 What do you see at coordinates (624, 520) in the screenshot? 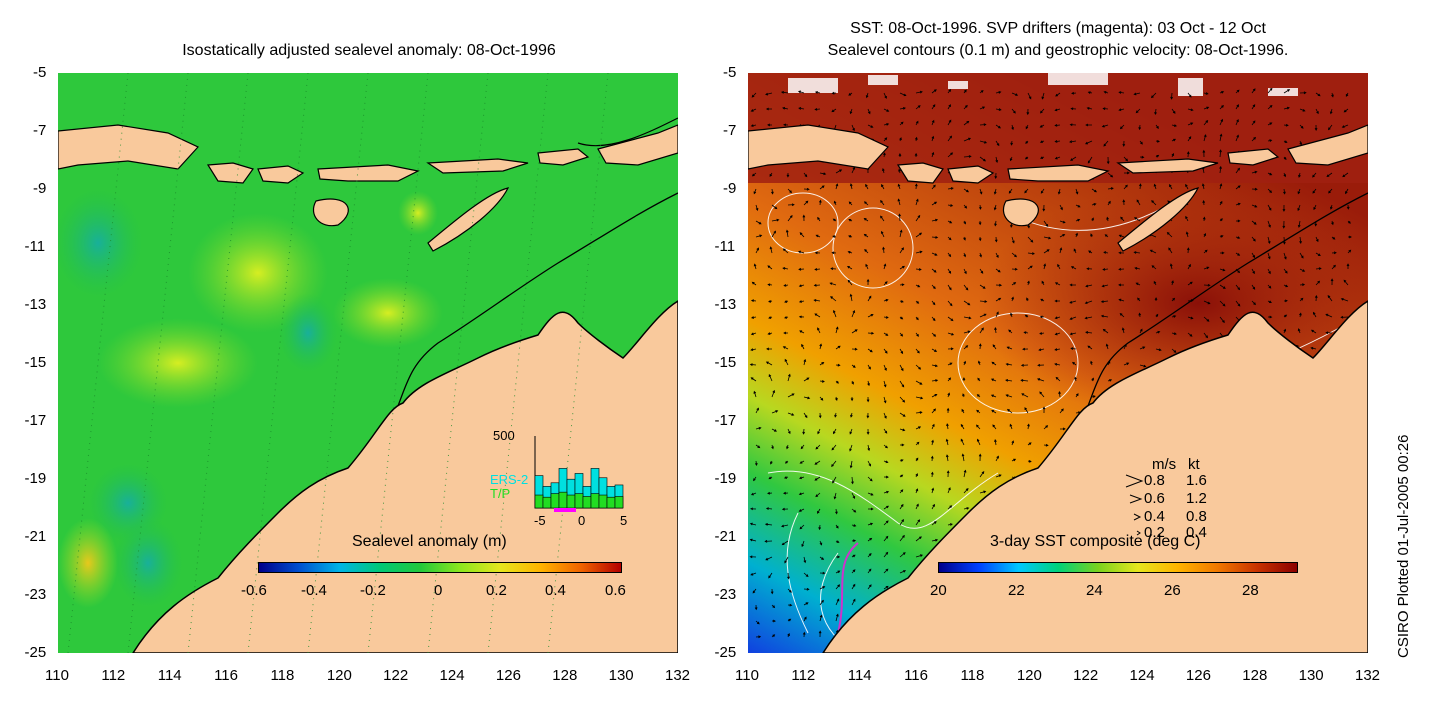
I see `histogram-xtick: 5` at bounding box center [624, 520].